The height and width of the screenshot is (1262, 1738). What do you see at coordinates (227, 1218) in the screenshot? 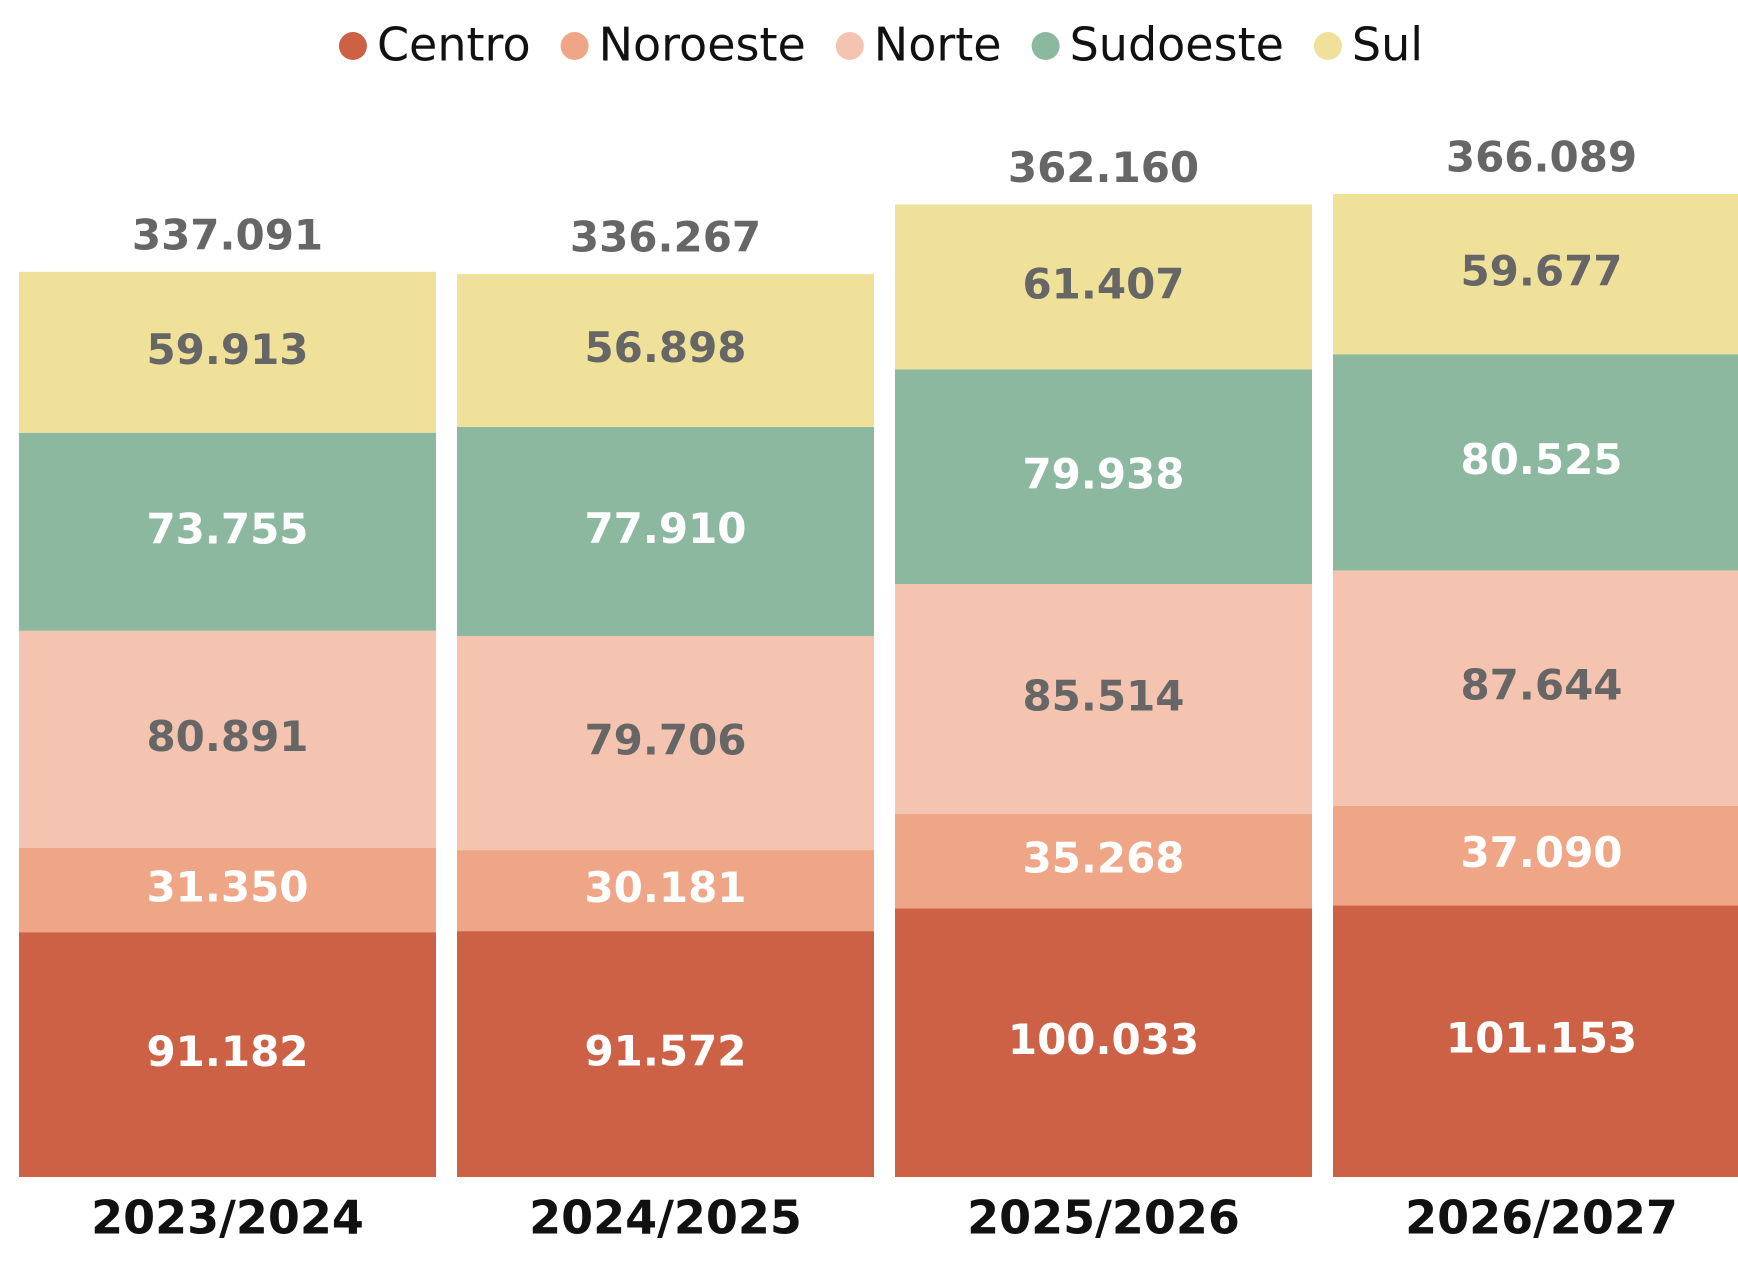
I see `x-tick-label: 2023/2024` at bounding box center [227, 1218].